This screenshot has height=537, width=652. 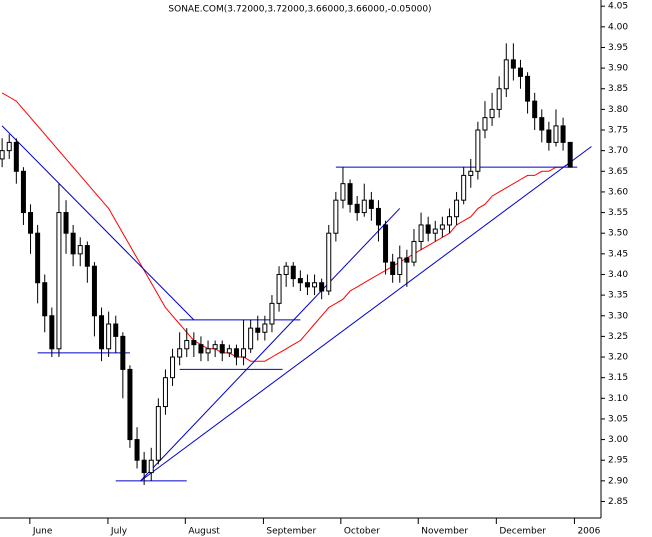 What do you see at coordinates (42, 532) in the screenshot?
I see `x-tick-label: June` at bounding box center [42, 532].